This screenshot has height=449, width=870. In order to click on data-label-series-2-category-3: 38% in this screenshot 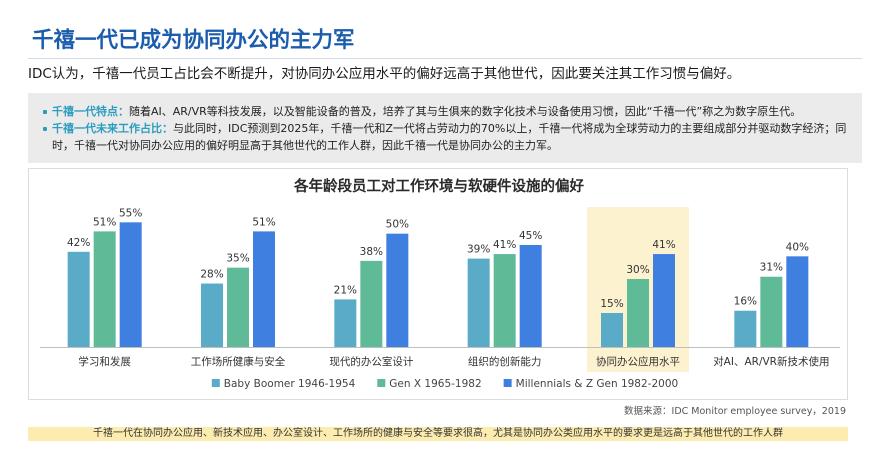, I will do `click(371, 252)`.